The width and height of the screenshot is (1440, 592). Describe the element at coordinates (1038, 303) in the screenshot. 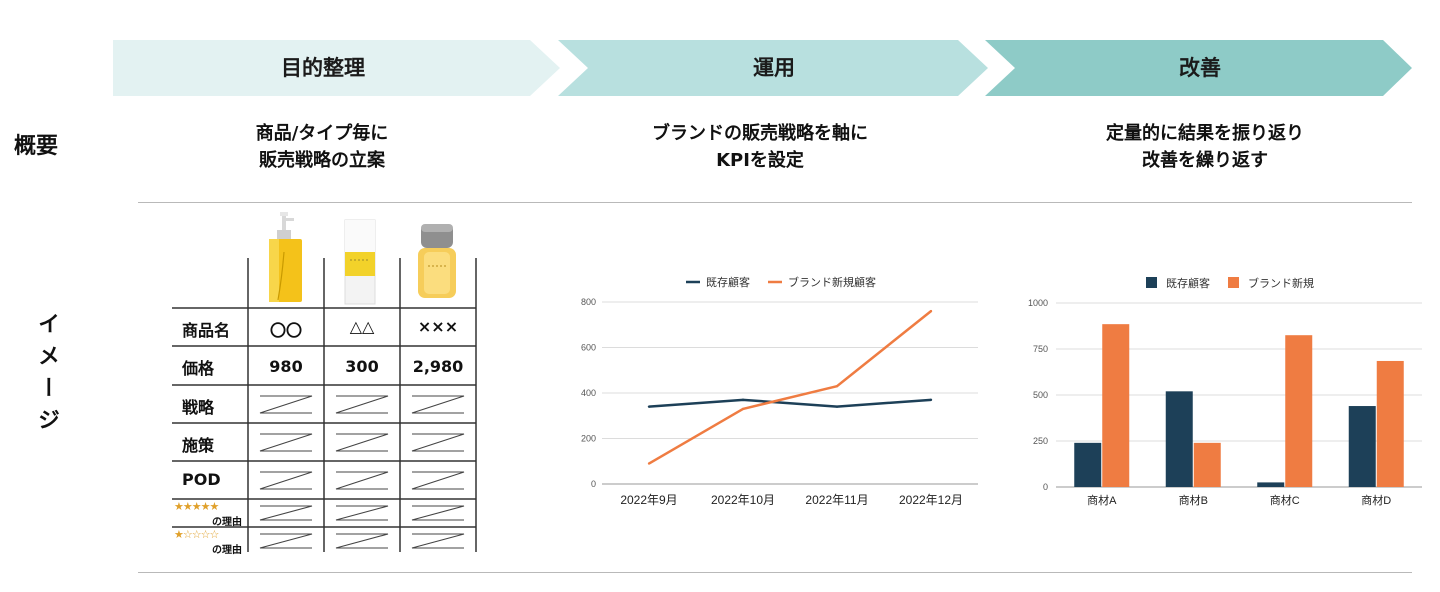

I see `bar-chart-y-tick-4: 1000` at that location.